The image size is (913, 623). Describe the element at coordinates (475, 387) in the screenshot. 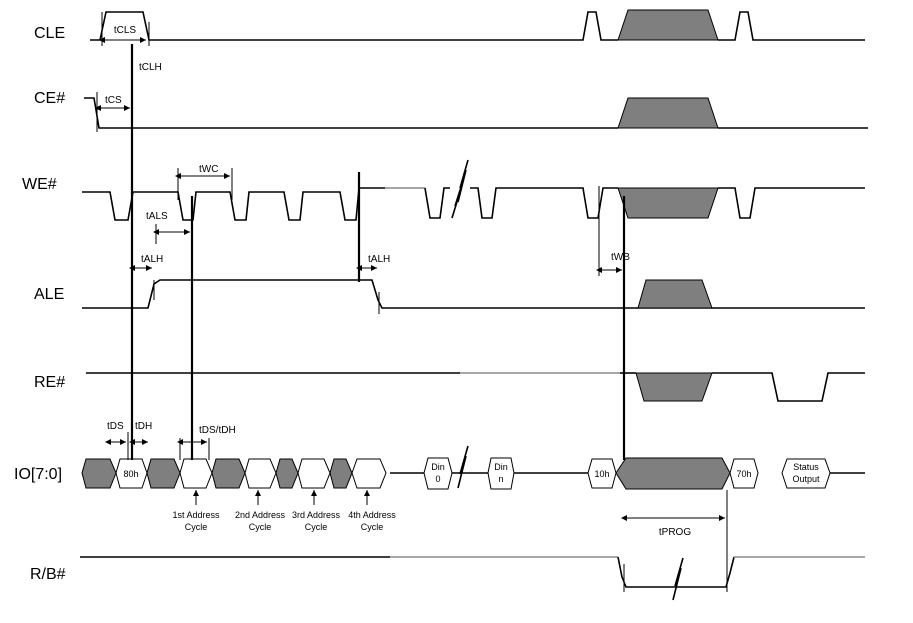

I see `re-waveform` at that location.